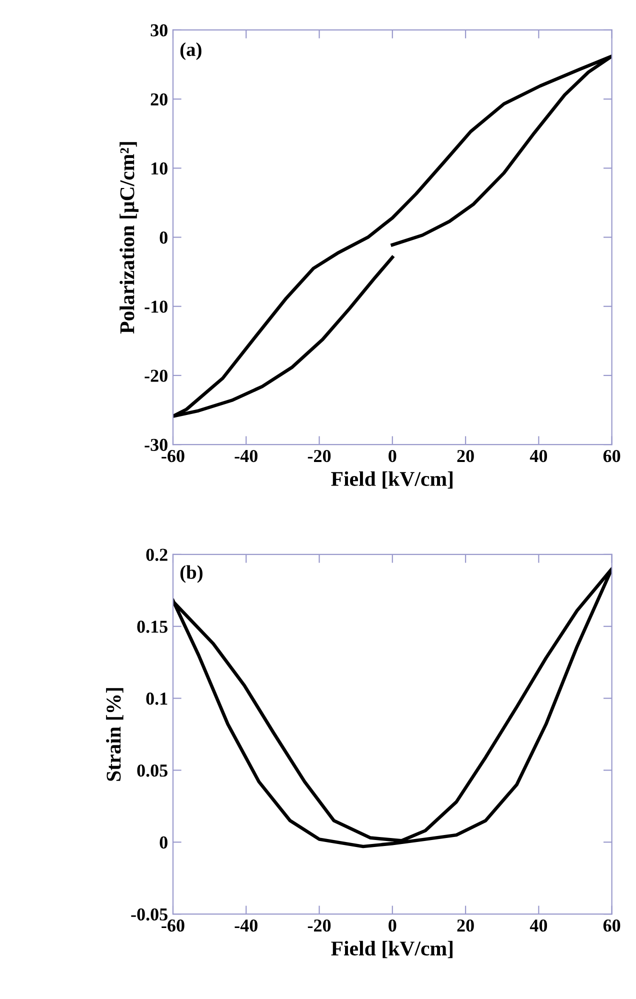 This screenshot has width=636, height=999. What do you see at coordinates (149, 914) in the screenshot?
I see `y-tick-label: -0.05` at bounding box center [149, 914].